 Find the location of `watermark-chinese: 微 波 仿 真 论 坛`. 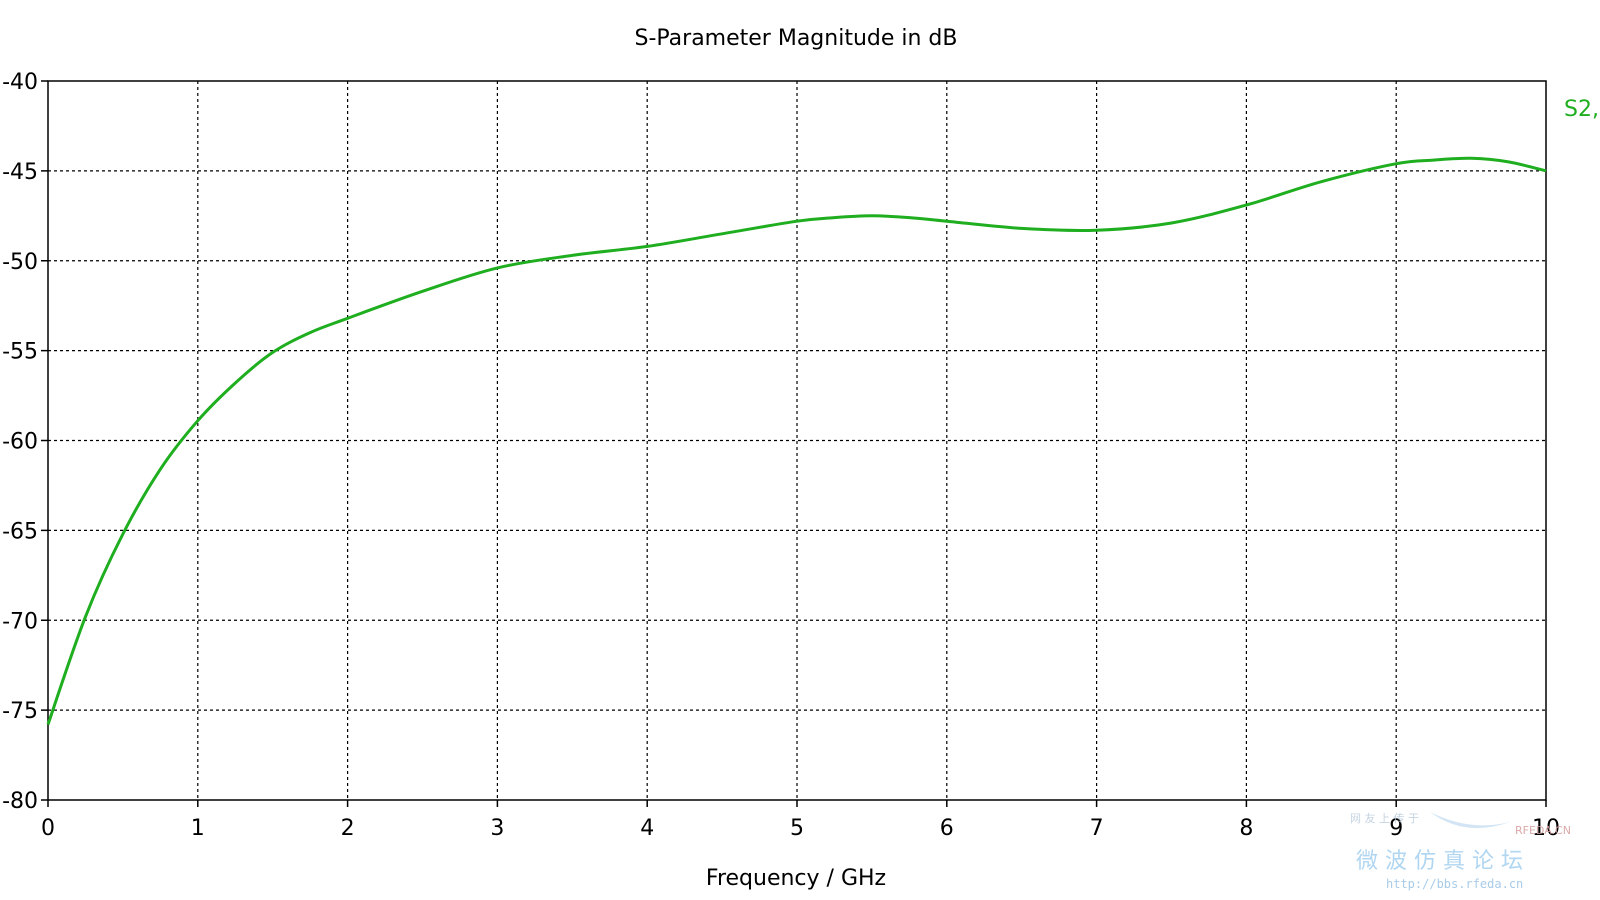

watermark-chinese: 微 波 仿 真 论 坛 is located at coordinates (1439, 861).